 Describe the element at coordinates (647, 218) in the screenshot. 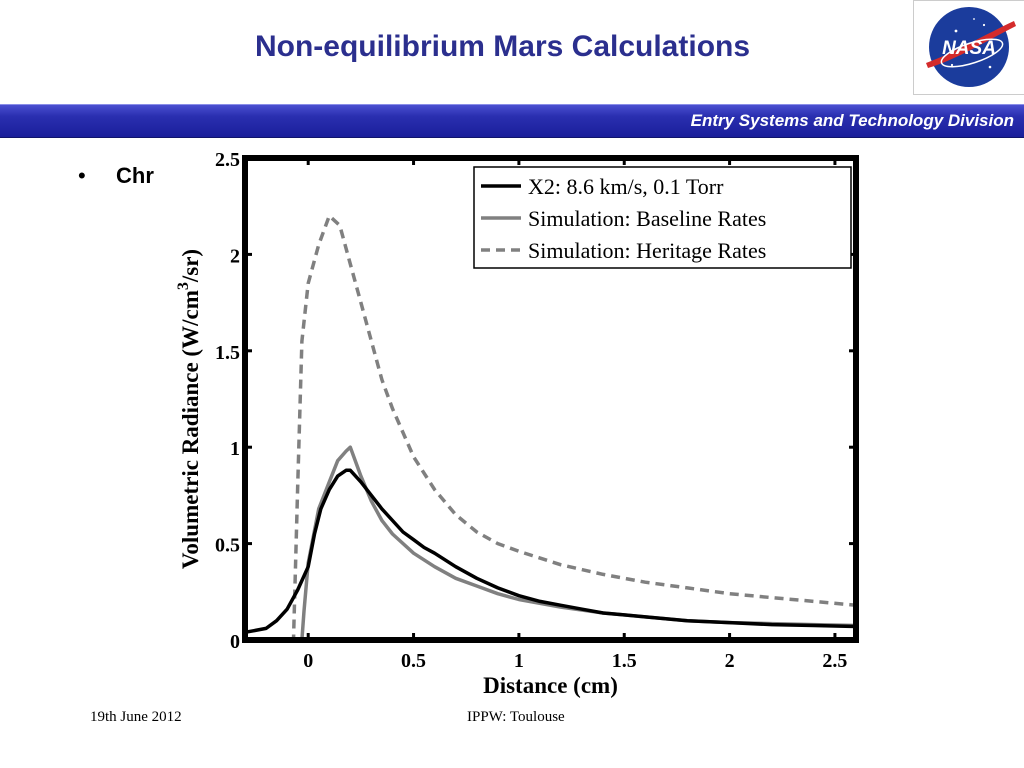

I see `legend-label: Simulation: Baseline Rates` at that location.